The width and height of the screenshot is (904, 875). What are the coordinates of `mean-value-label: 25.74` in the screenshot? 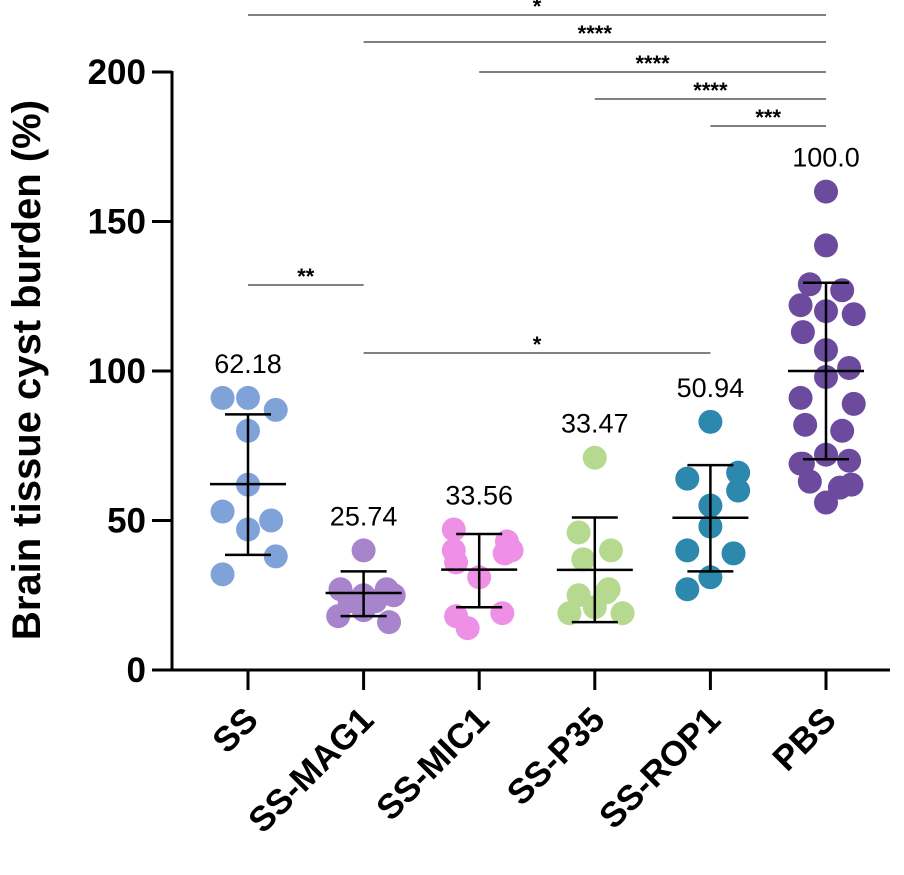 It's located at (364, 516).